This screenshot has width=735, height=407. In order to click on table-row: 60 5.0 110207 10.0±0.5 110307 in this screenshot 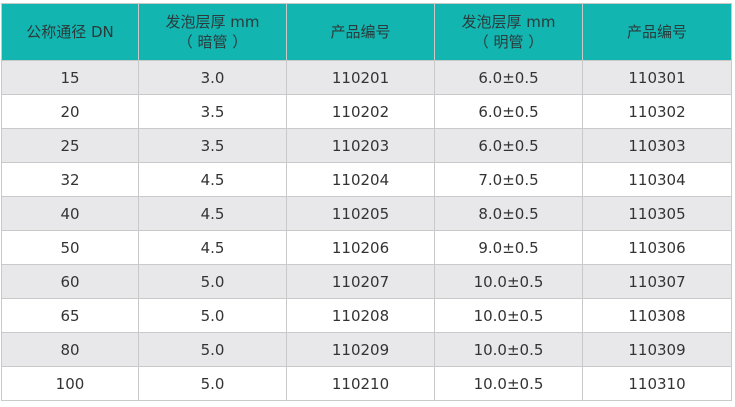, I will do `click(366, 281)`.